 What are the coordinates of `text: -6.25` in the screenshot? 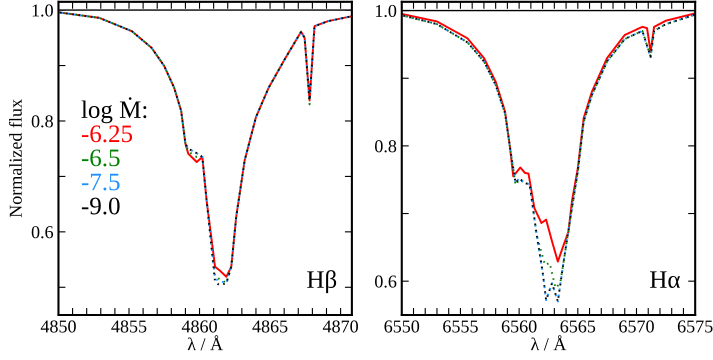 It's located at (107, 133).